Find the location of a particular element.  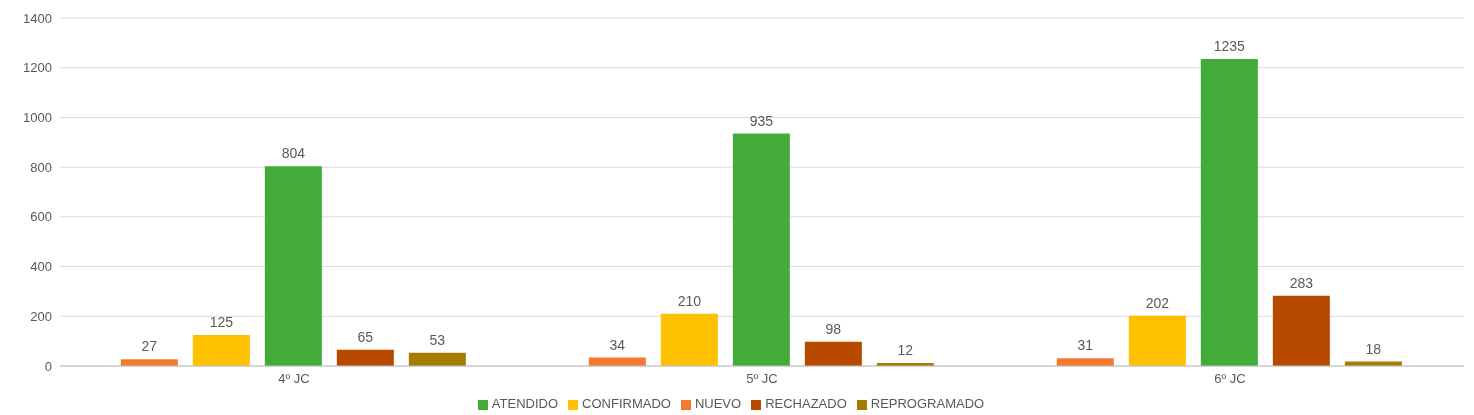

data-label: 12 is located at coordinates (905, 350).